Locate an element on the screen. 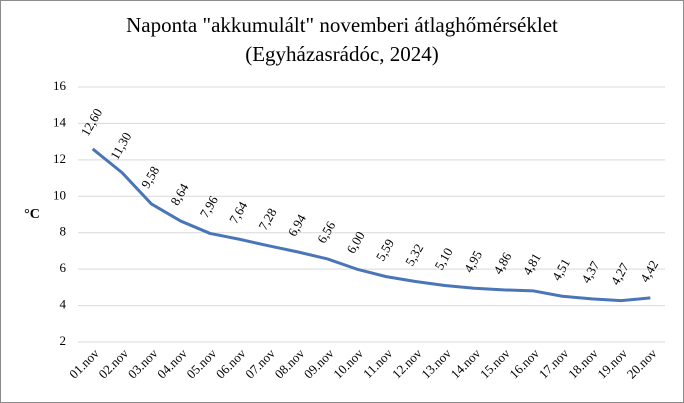  y-tick-label: 8 is located at coordinates (63, 231).